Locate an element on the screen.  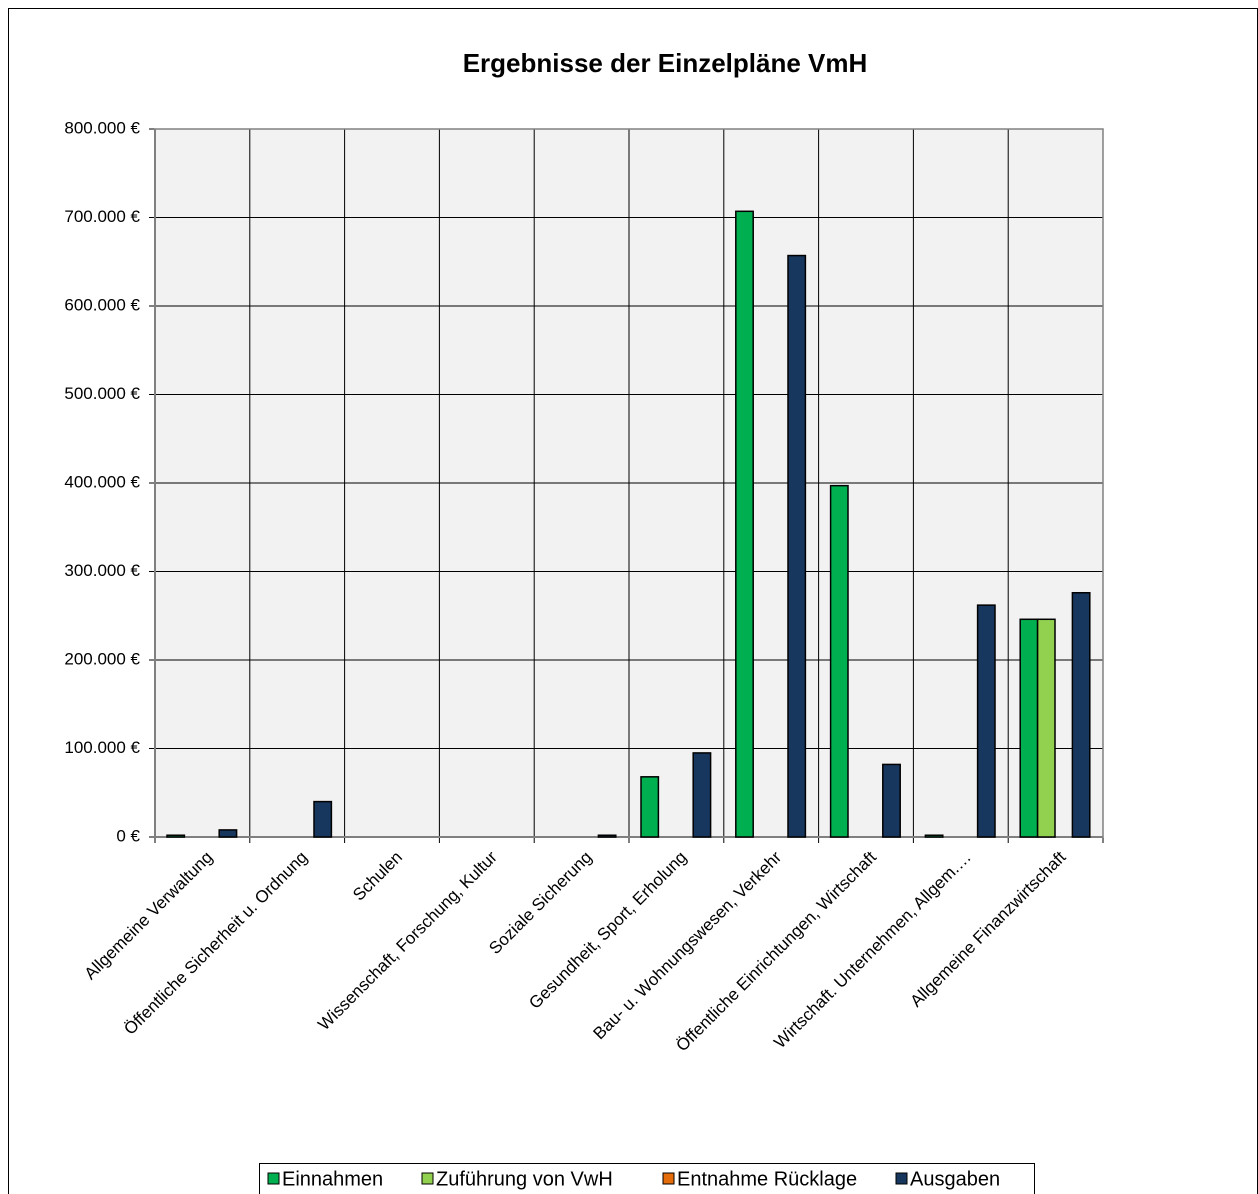
y-tick-label: 600.000 € is located at coordinates (102, 304).